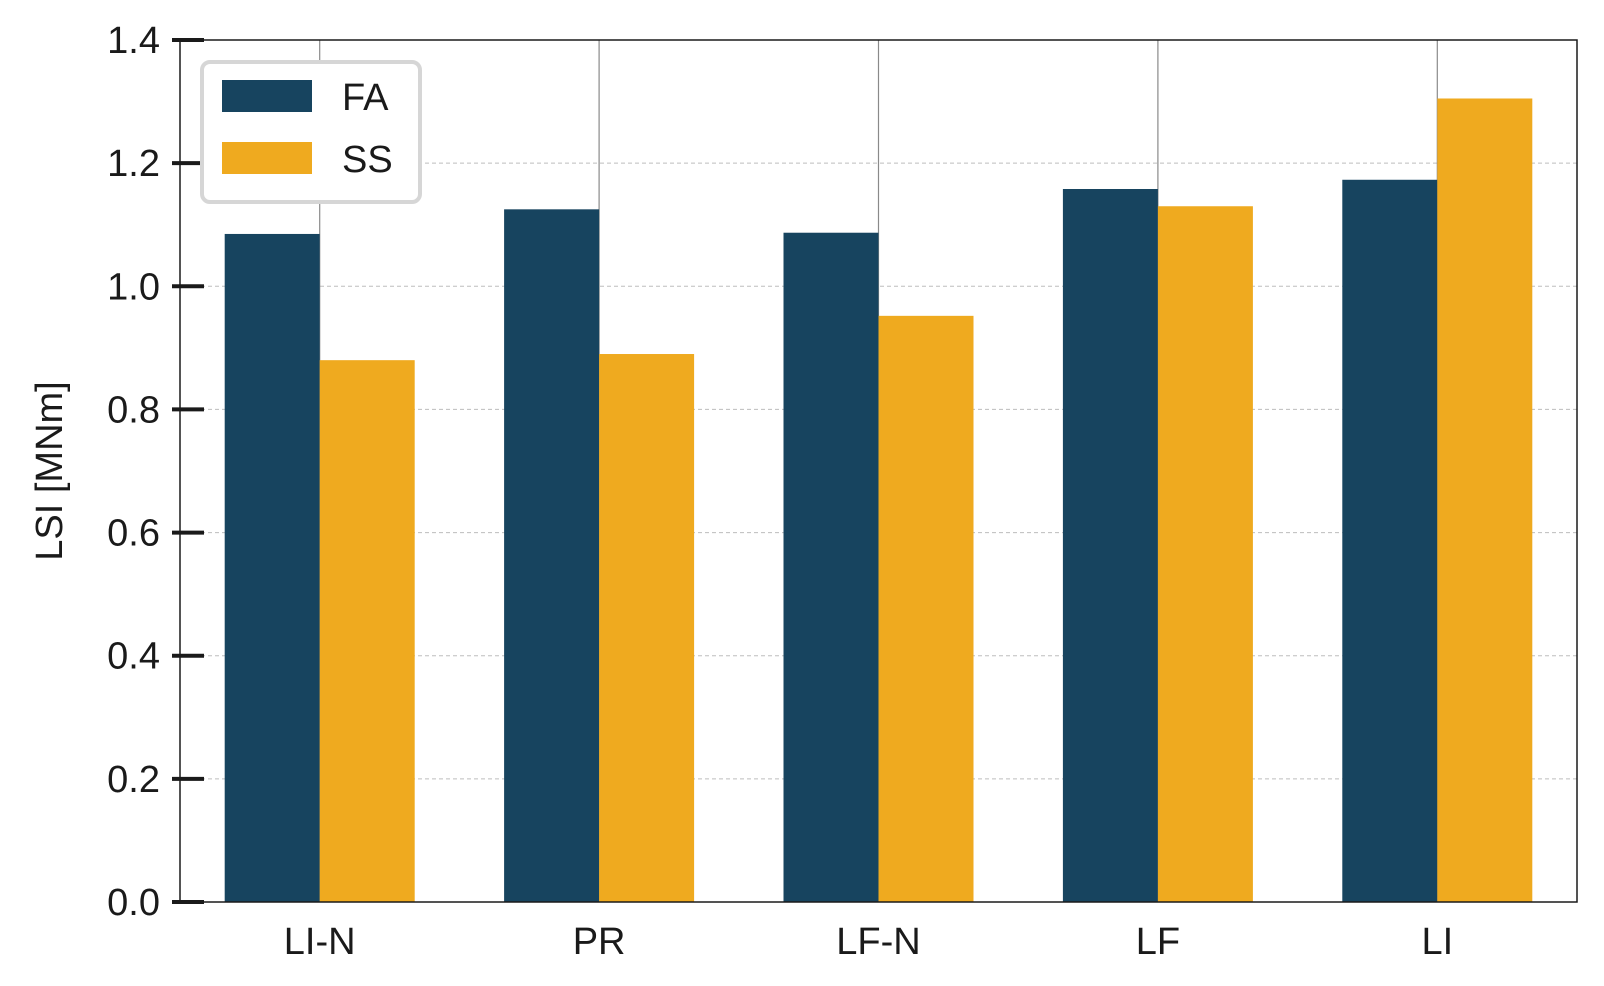 The height and width of the screenshot is (986, 1604). I want to click on y-tick-label: 1.2, so click(133, 164).